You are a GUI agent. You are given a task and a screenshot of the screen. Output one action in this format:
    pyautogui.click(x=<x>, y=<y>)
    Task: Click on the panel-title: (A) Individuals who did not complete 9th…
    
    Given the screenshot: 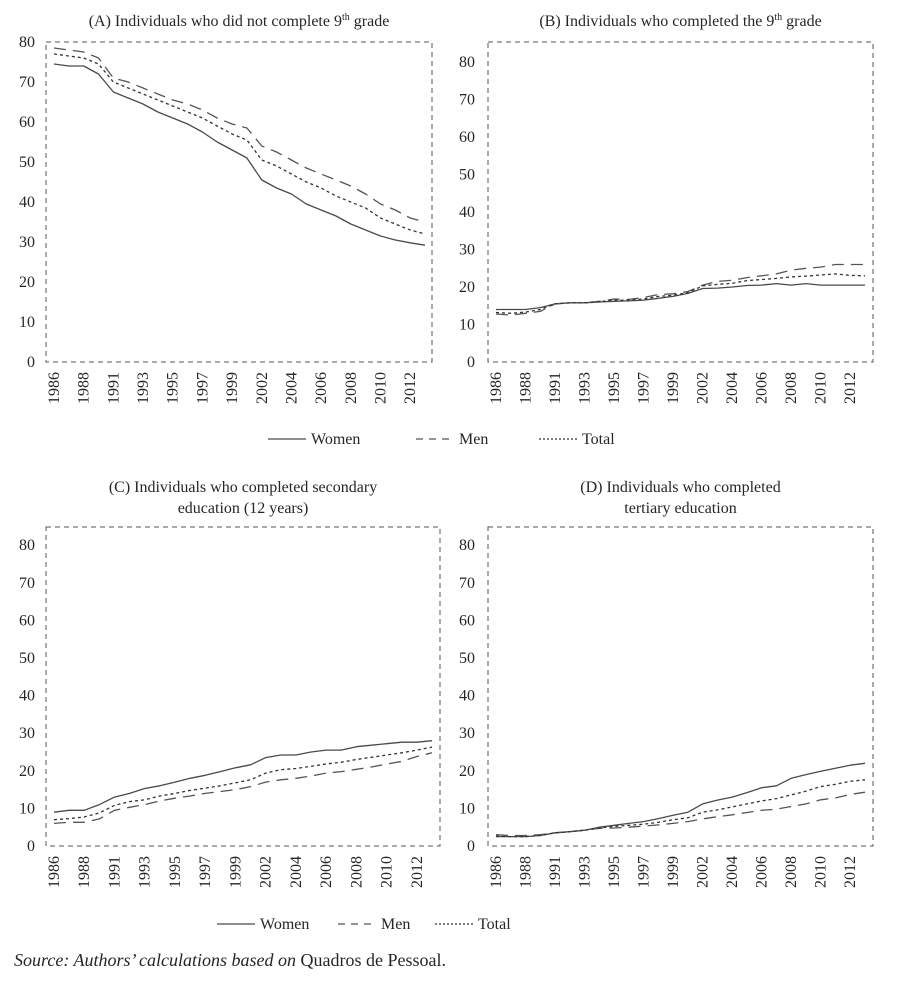 What is the action you would take?
    pyautogui.click(x=239, y=21)
    